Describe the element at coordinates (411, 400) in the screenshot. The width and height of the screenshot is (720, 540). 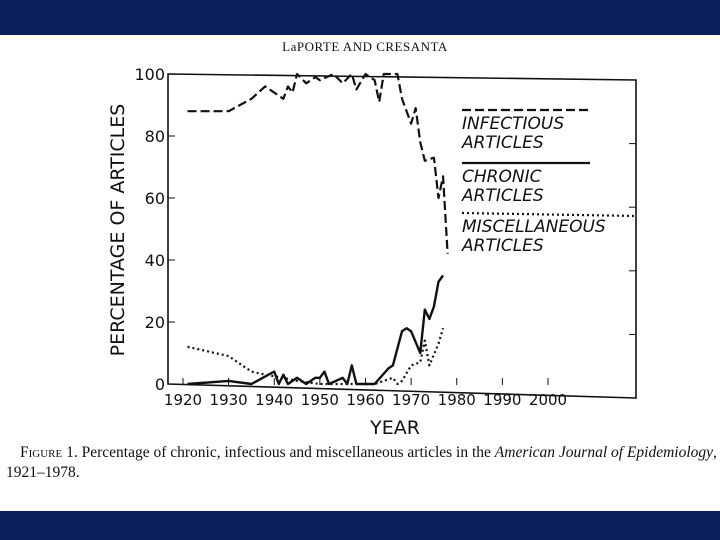
I see `x-tick-label: 1970` at that location.